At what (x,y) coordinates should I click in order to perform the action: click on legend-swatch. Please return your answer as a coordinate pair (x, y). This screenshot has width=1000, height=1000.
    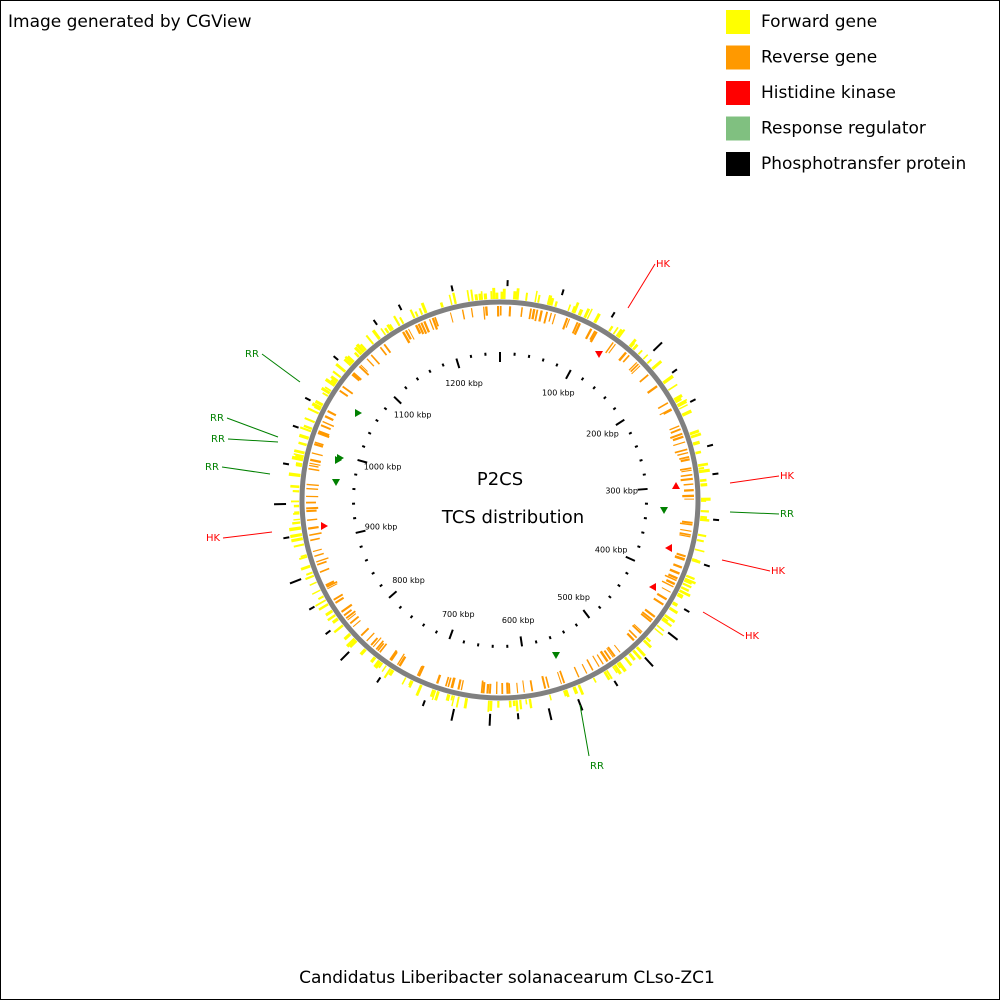
    Looking at the image, I should click on (738, 164).